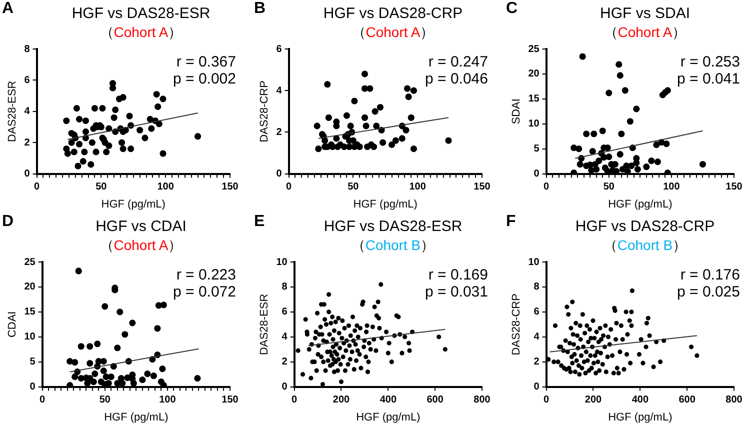 This screenshot has width=756, height=426. What do you see at coordinates (8, 222) in the screenshot?
I see `text: D` at bounding box center [8, 222].